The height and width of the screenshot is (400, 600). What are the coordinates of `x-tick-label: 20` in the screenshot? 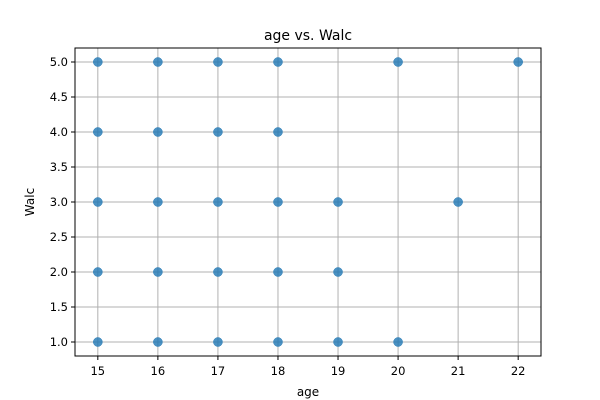 It's located at (398, 371).